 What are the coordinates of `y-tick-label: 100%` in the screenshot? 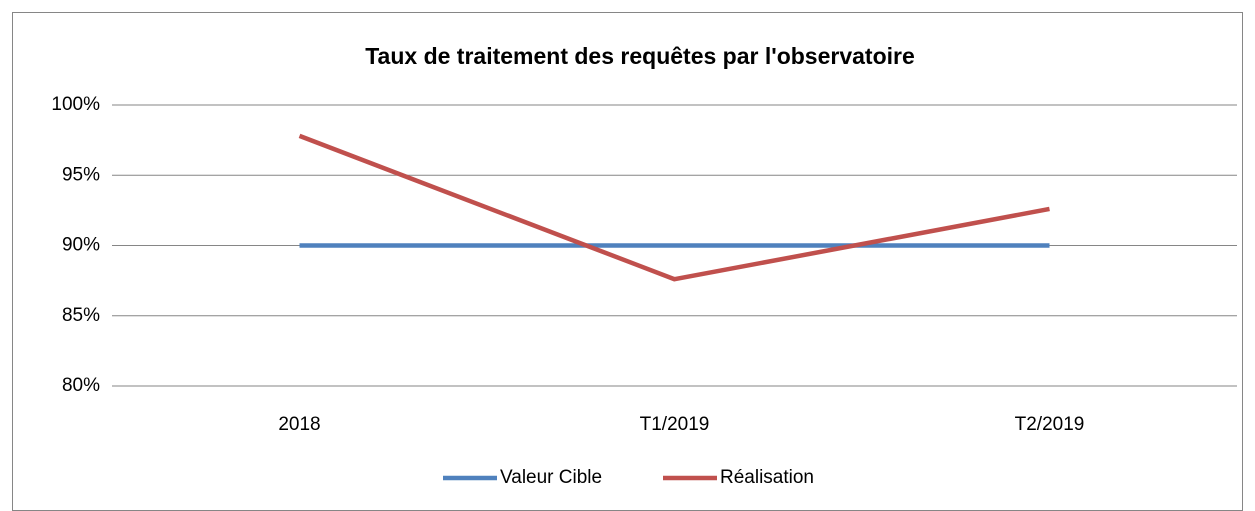 It's located at (75, 104).